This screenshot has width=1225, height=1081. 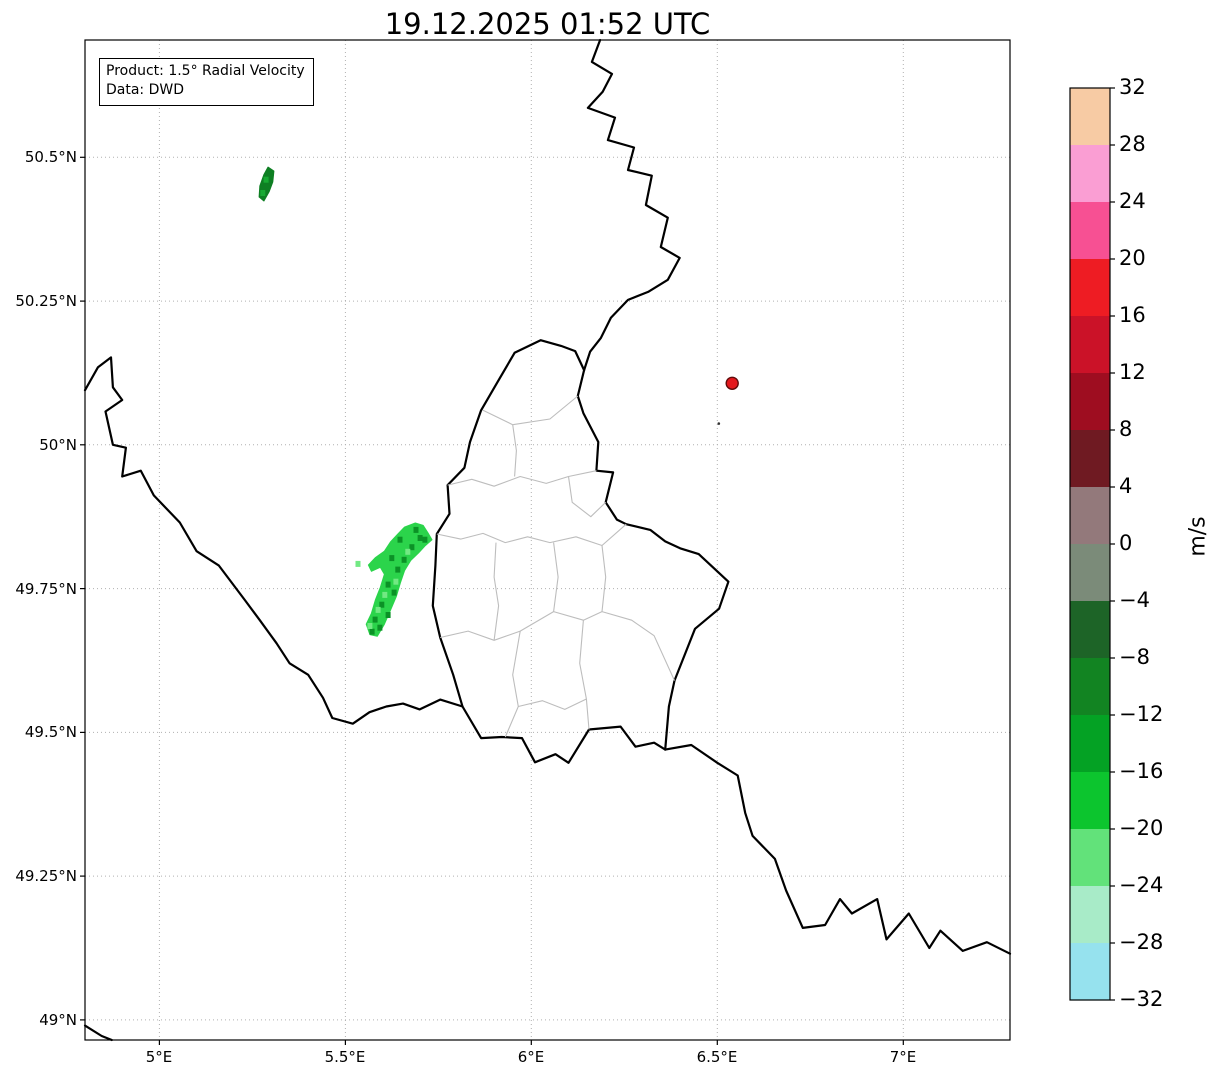 What do you see at coordinates (58, 1020) in the screenshot?
I see `y-tick-label: 49°N` at bounding box center [58, 1020].